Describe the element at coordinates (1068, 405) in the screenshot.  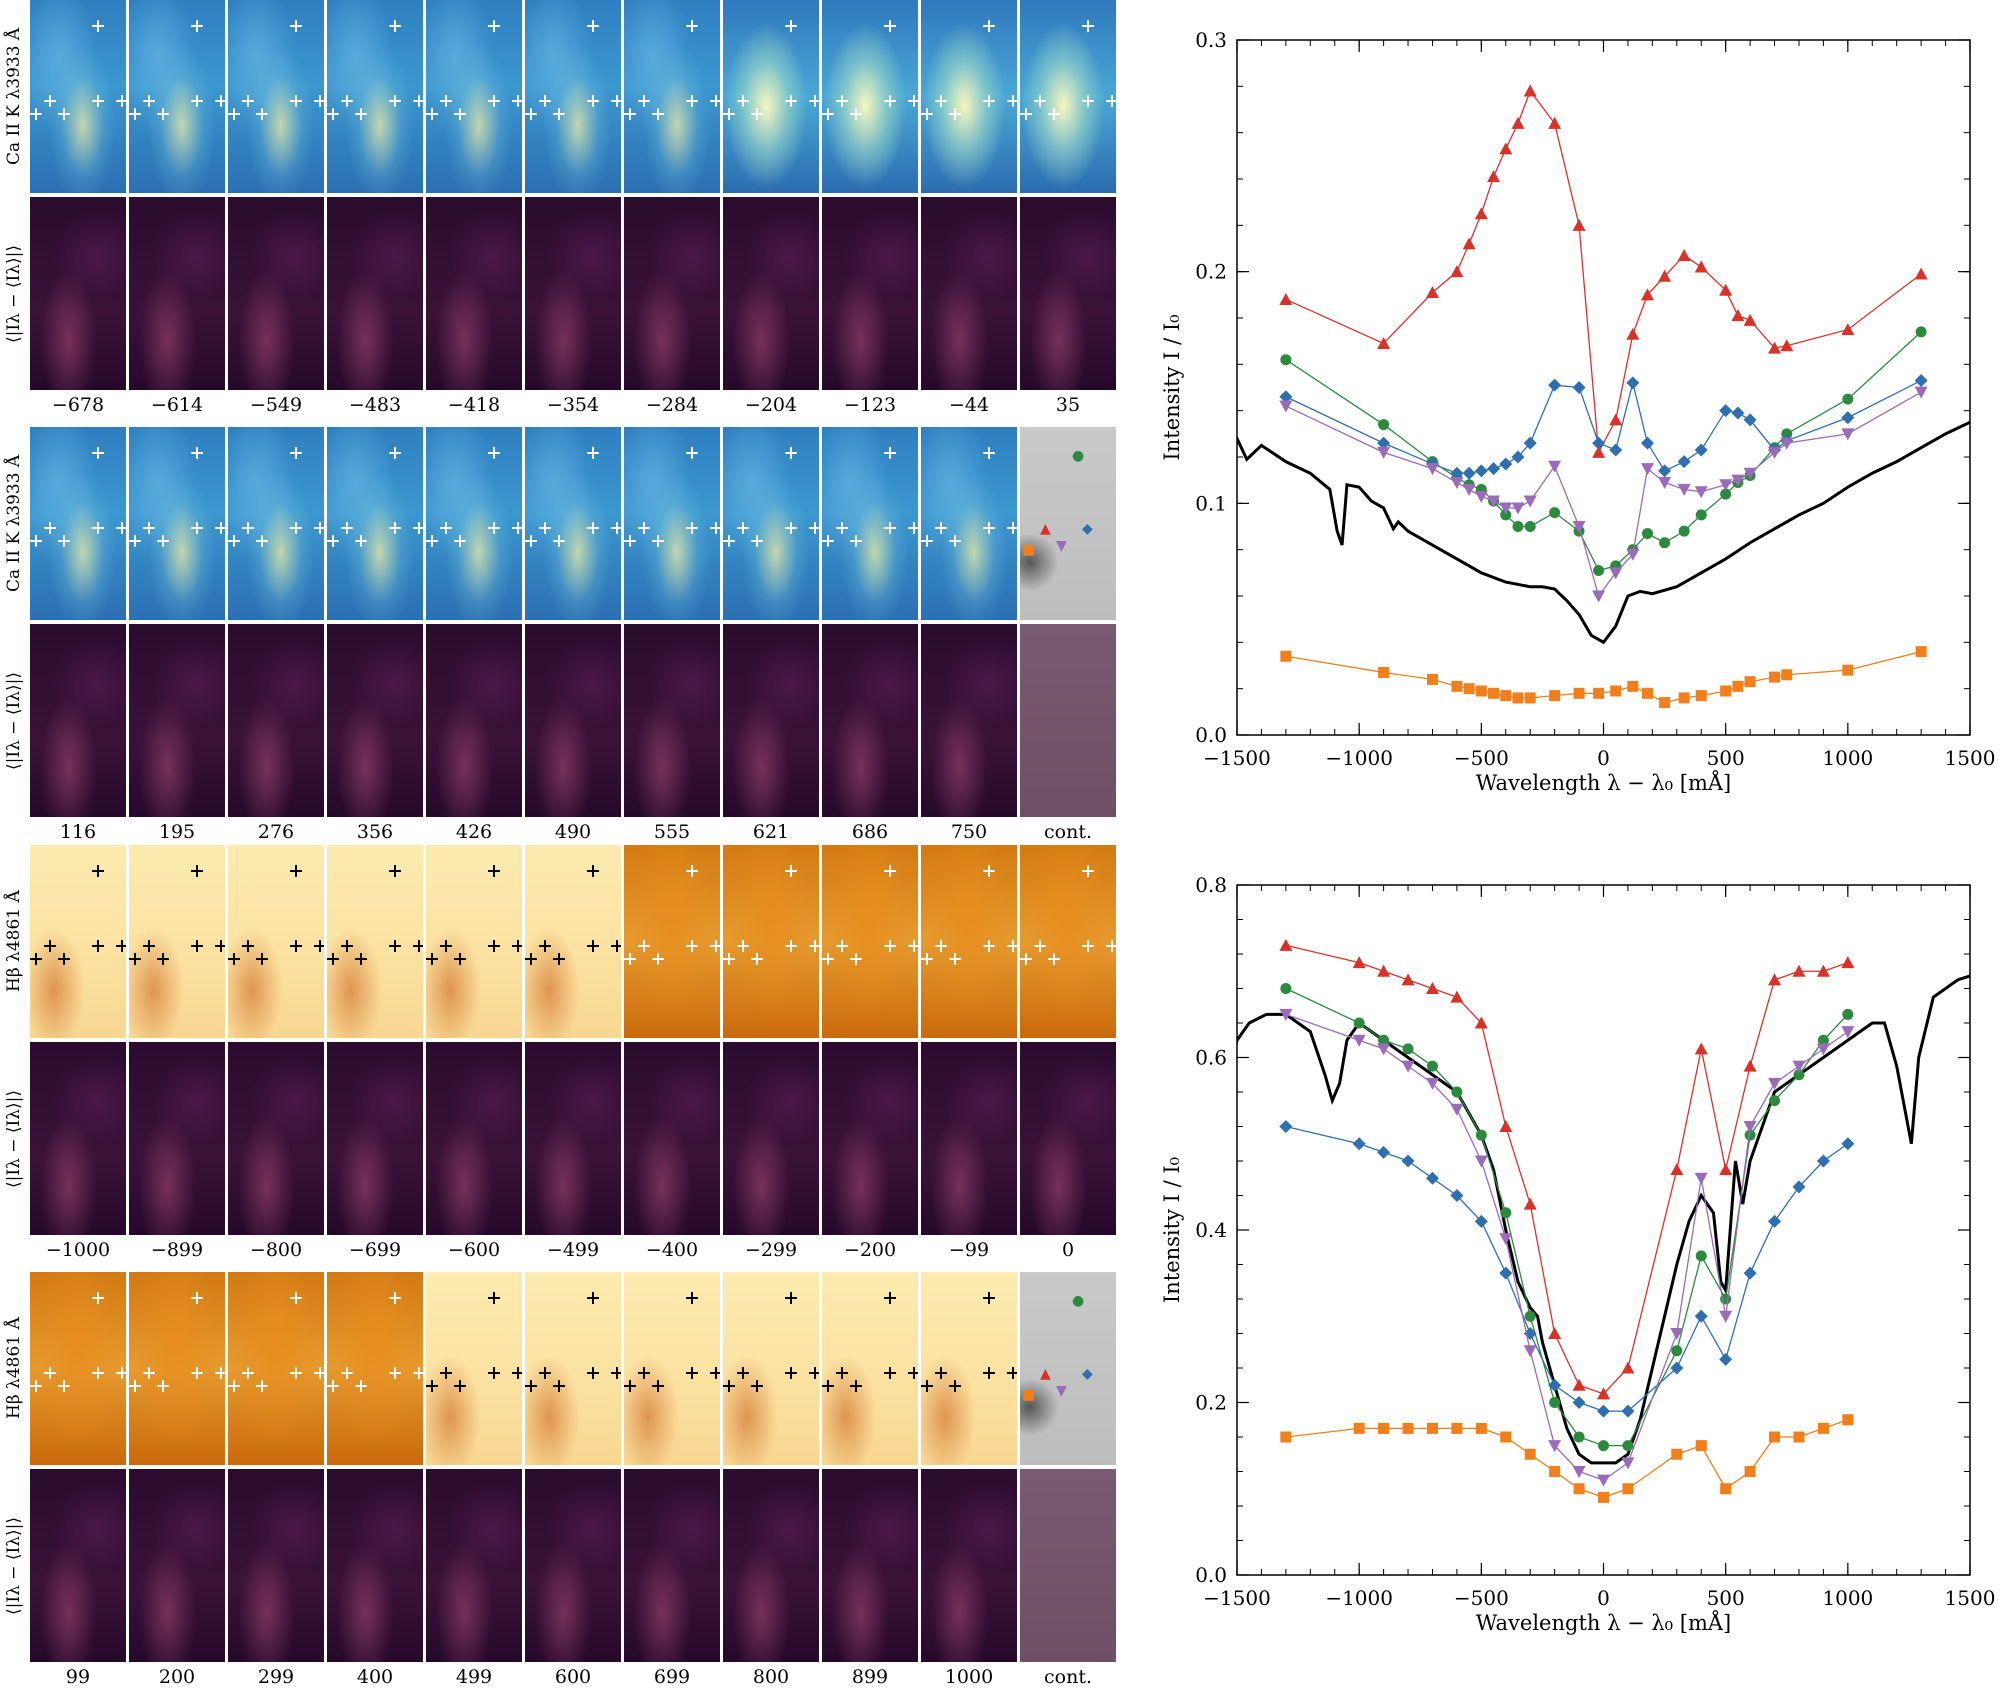
I see `wavelength-offset-label: 35` at that location.